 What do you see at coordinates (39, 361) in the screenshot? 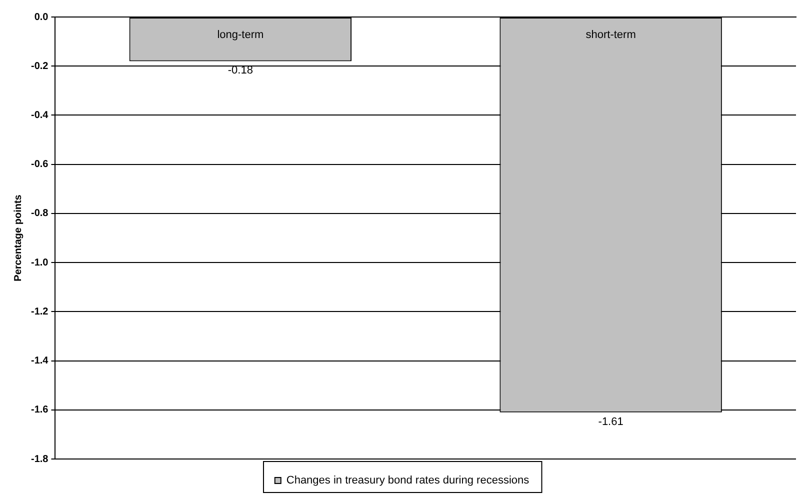
I see `y-tick-label: -1.4` at bounding box center [39, 361].